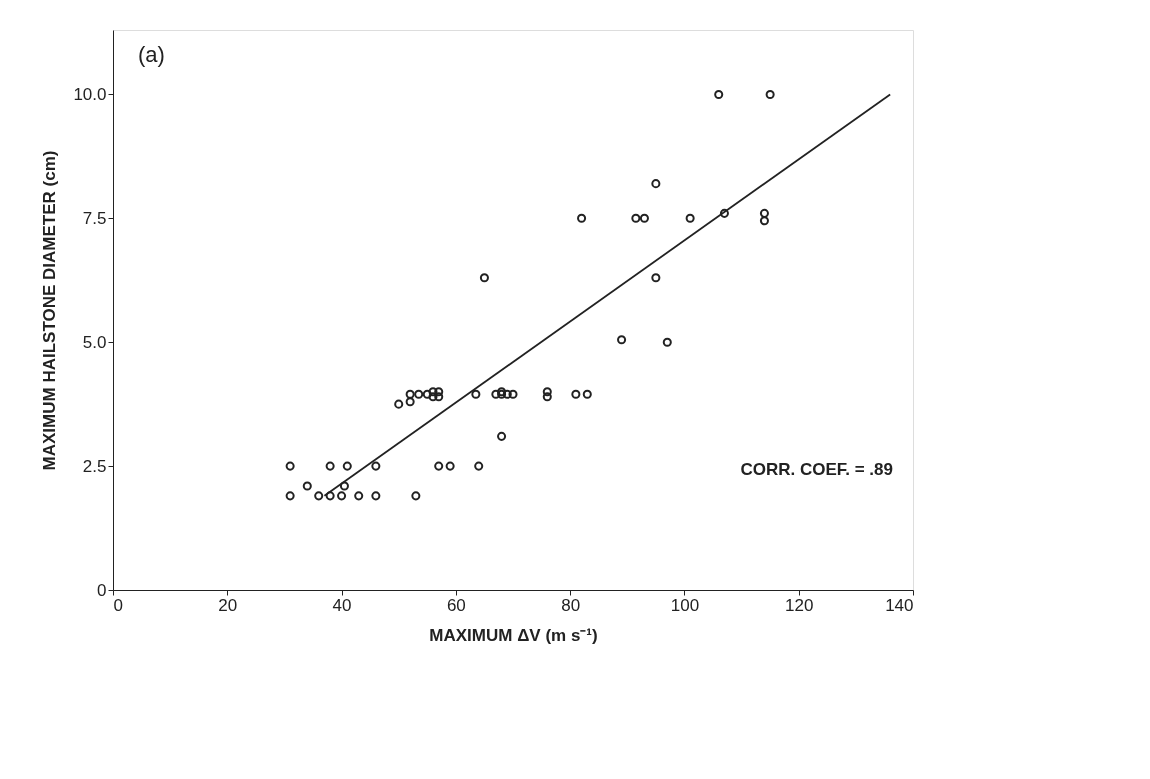 This screenshot has height=779, width=1150. I want to click on x-tick-label: 0, so click(118, 605).